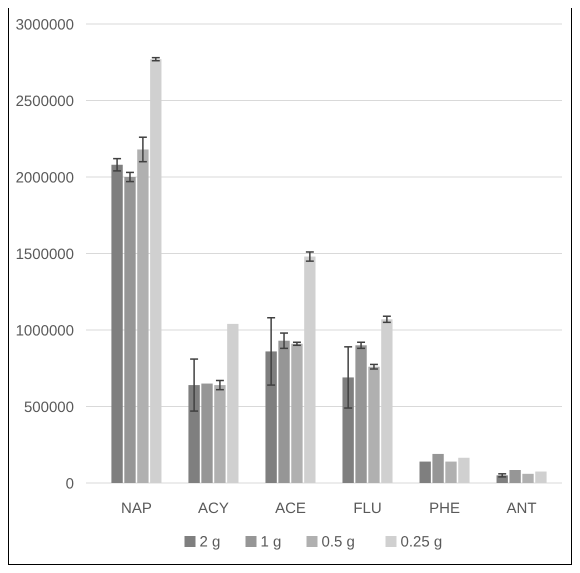 This screenshot has width=580, height=573. Describe the element at coordinates (521, 508) in the screenshot. I see `x-tick-label: ANT` at that location.